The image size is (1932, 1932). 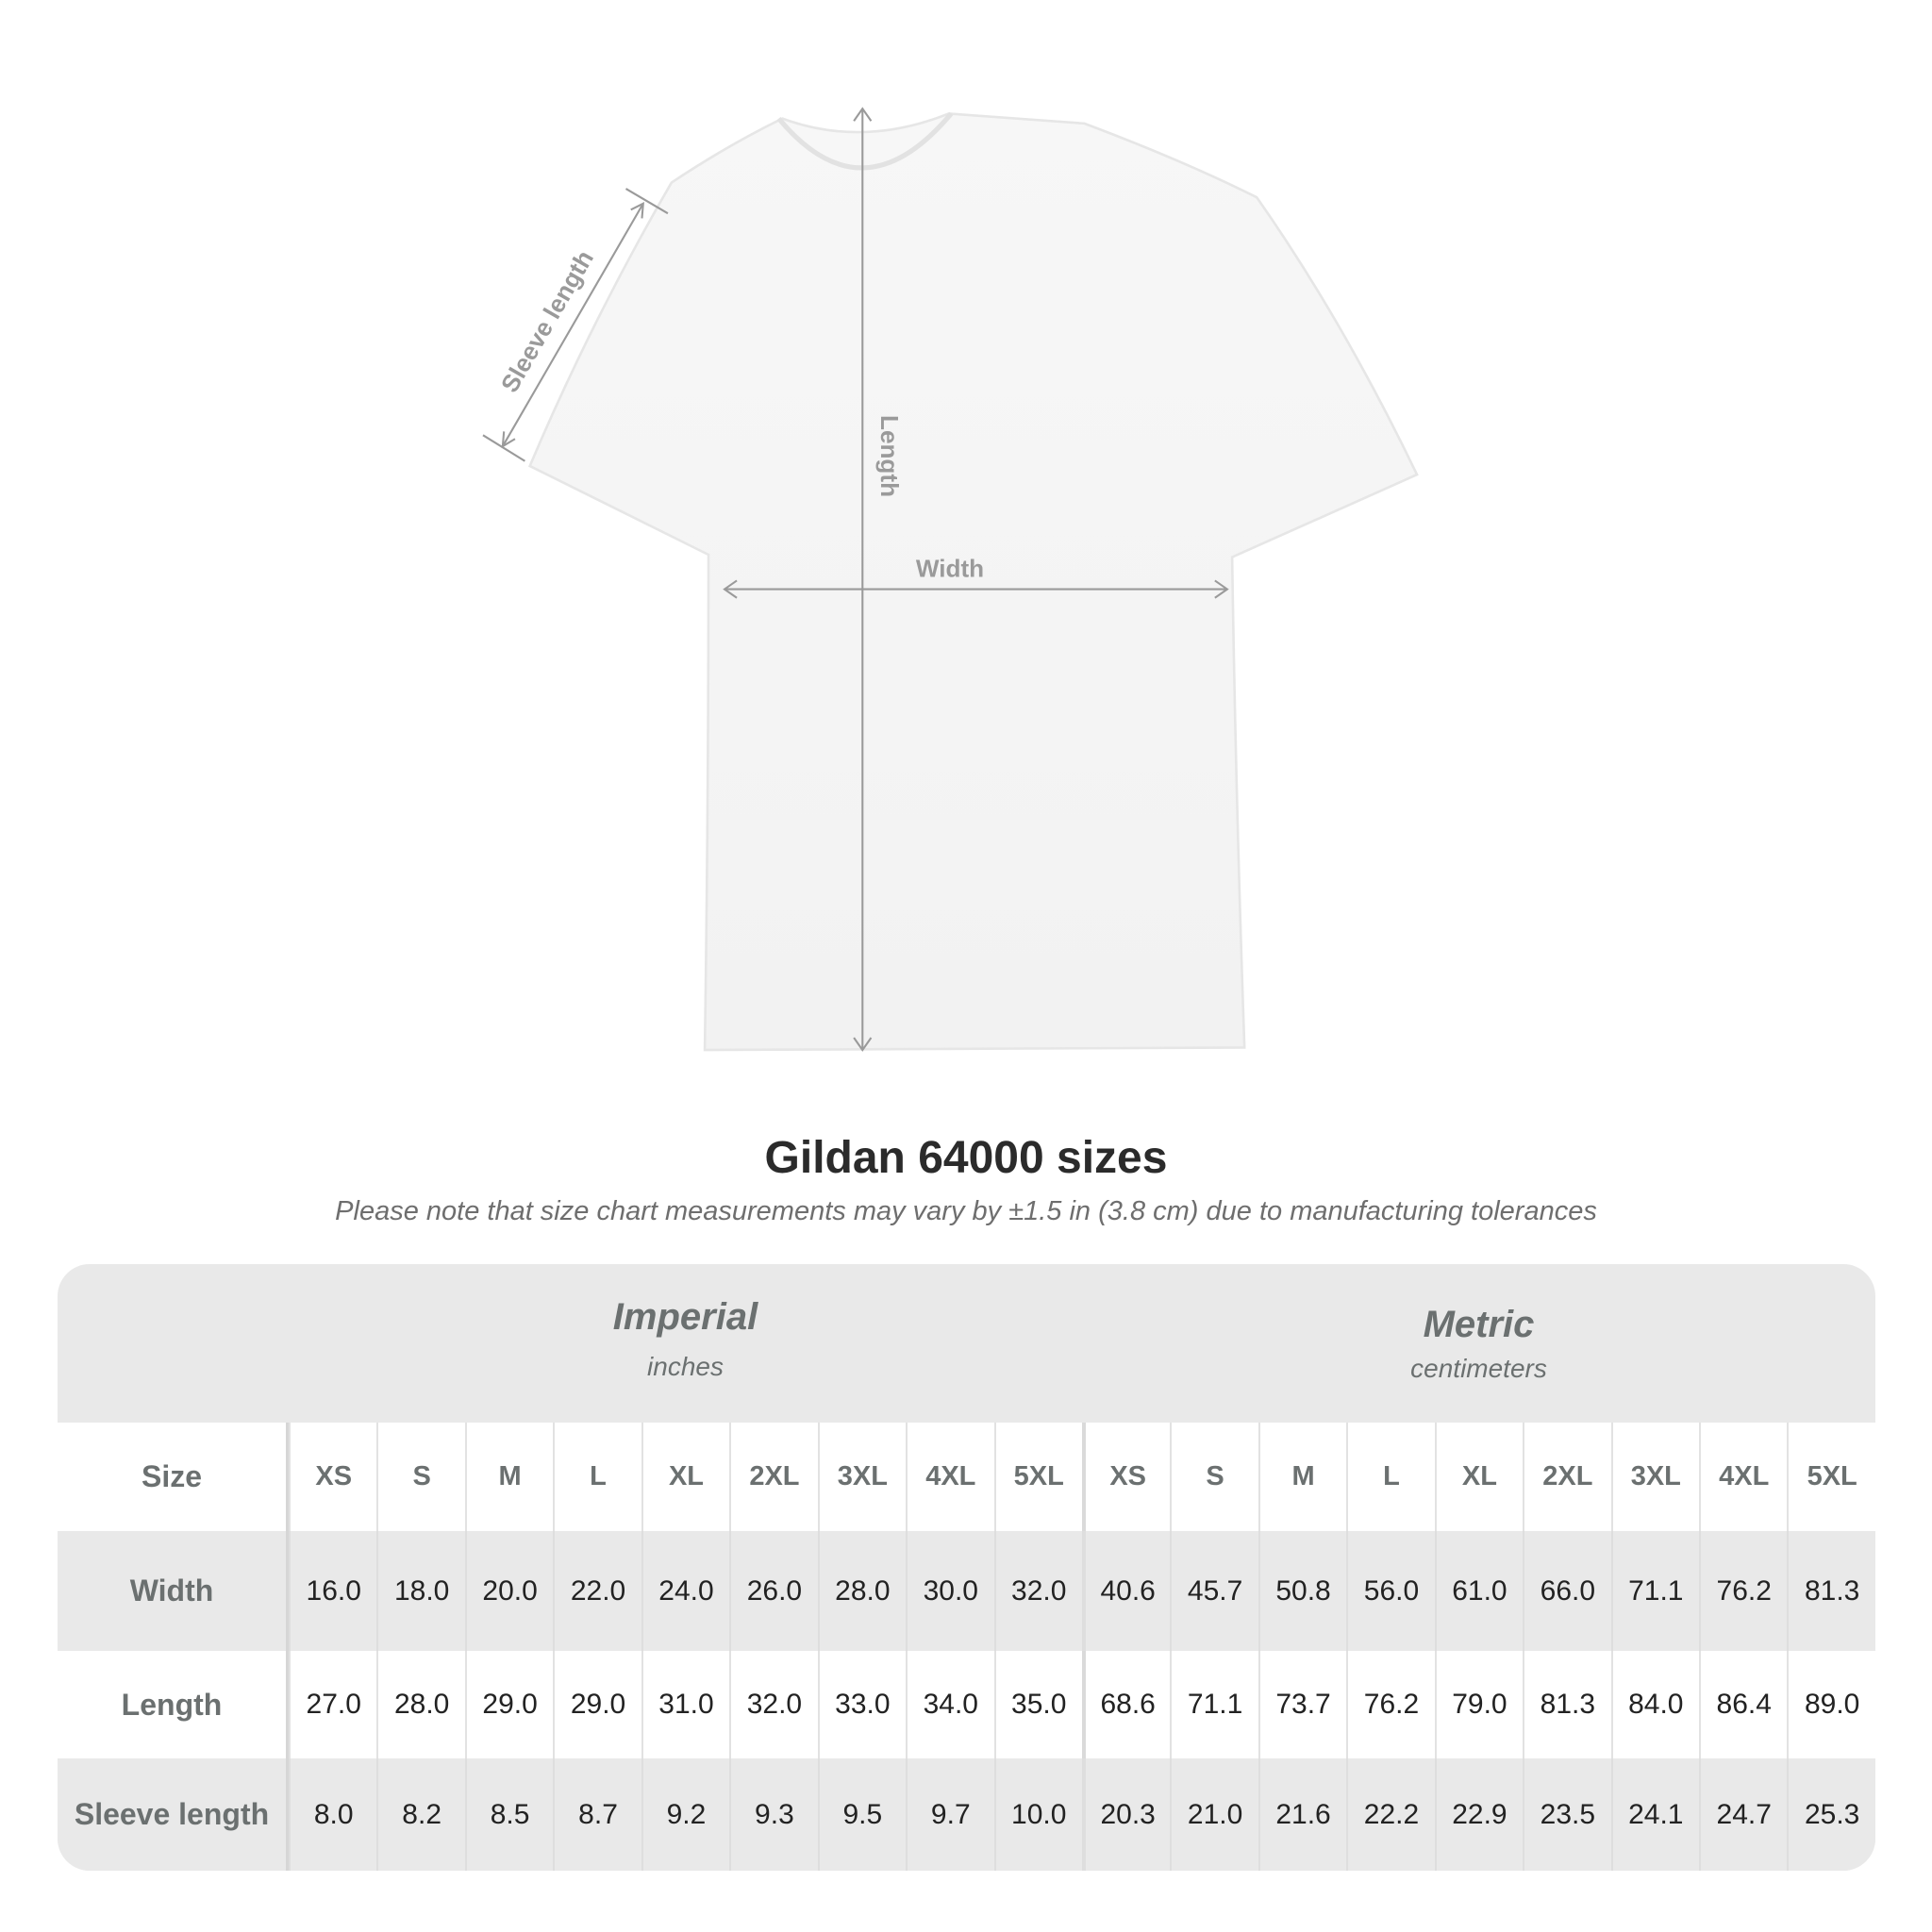 What do you see at coordinates (597, 1591) in the screenshot?
I see `table-cell: 22.0` at bounding box center [597, 1591].